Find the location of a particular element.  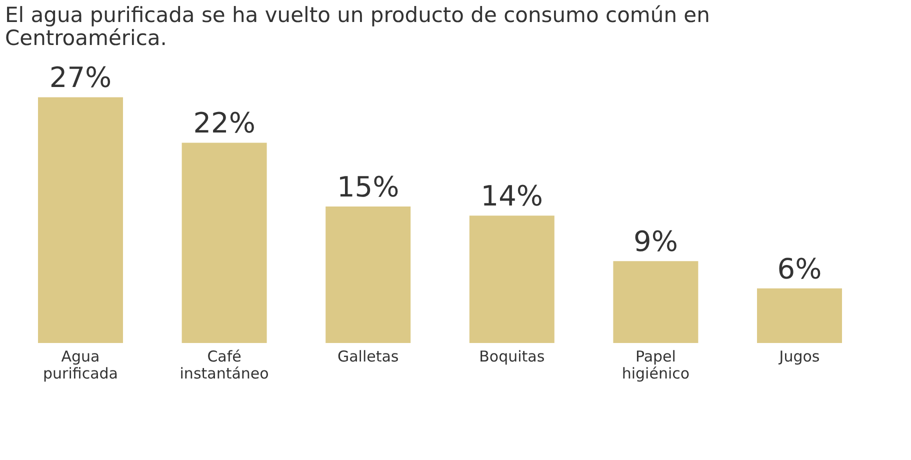

data-label: 9% is located at coordinates (655, 241).